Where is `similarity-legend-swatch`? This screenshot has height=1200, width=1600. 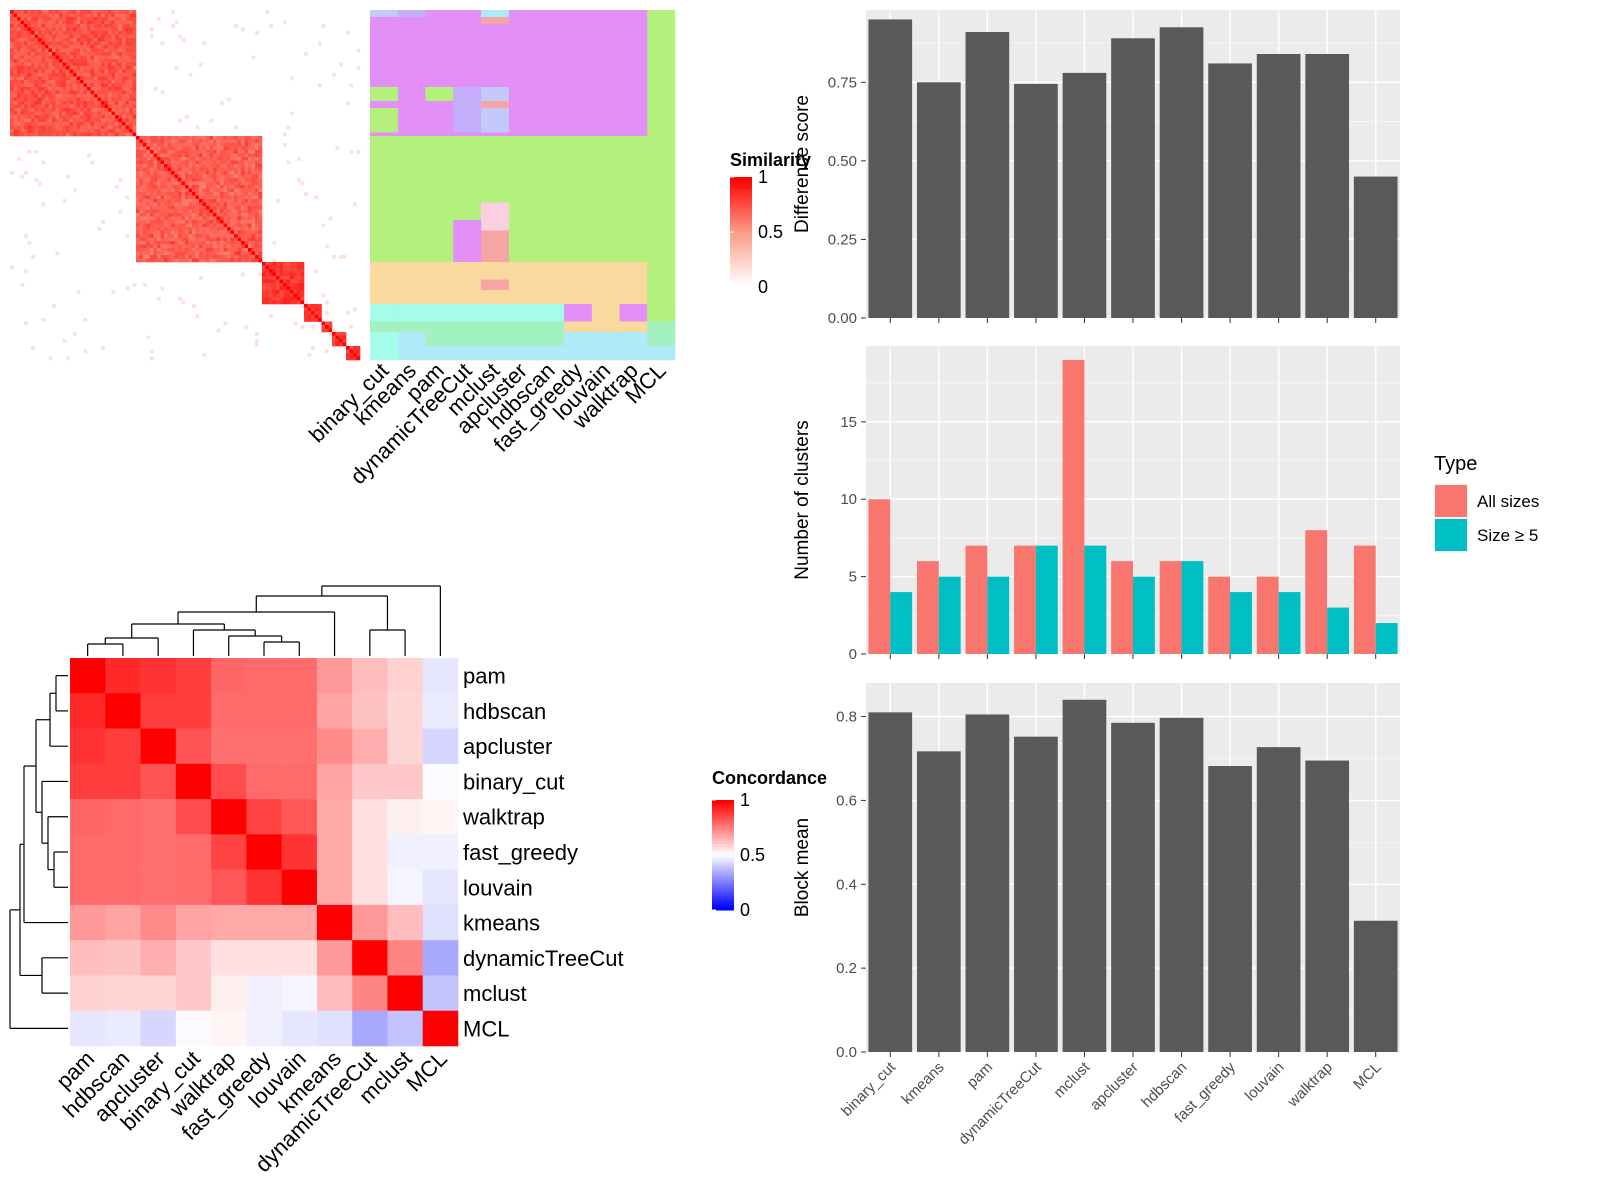
similarity-legend-swatch is located at coordinates (741, 264).